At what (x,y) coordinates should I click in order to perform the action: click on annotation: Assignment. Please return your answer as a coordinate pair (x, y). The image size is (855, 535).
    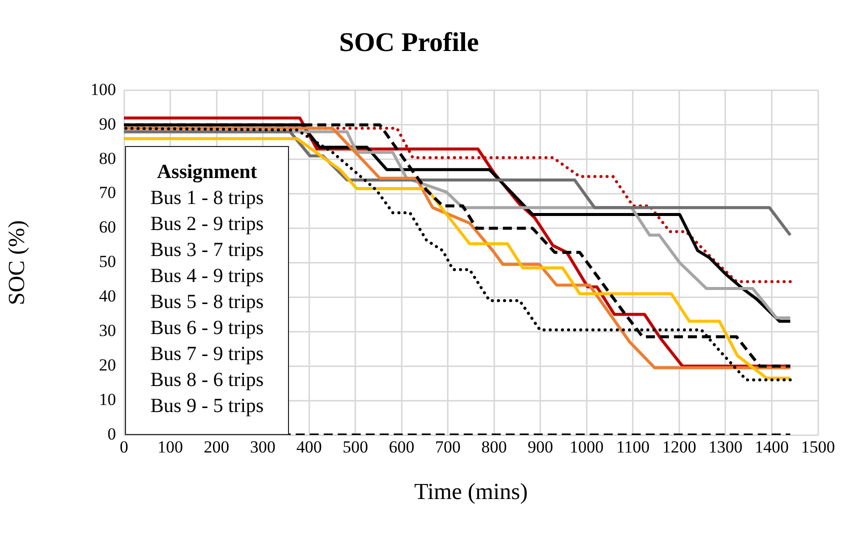
    Looking at the image, I should click on (207, 172).